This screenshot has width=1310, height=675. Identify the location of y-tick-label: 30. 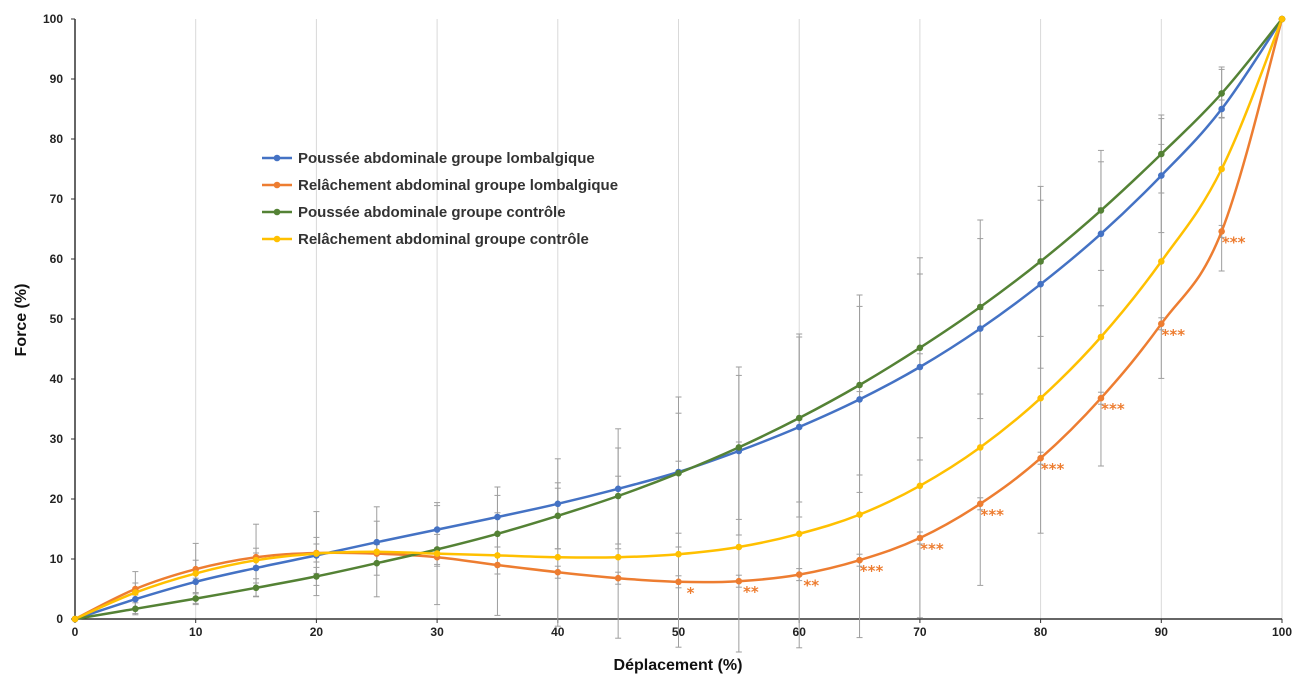
(57, 439).